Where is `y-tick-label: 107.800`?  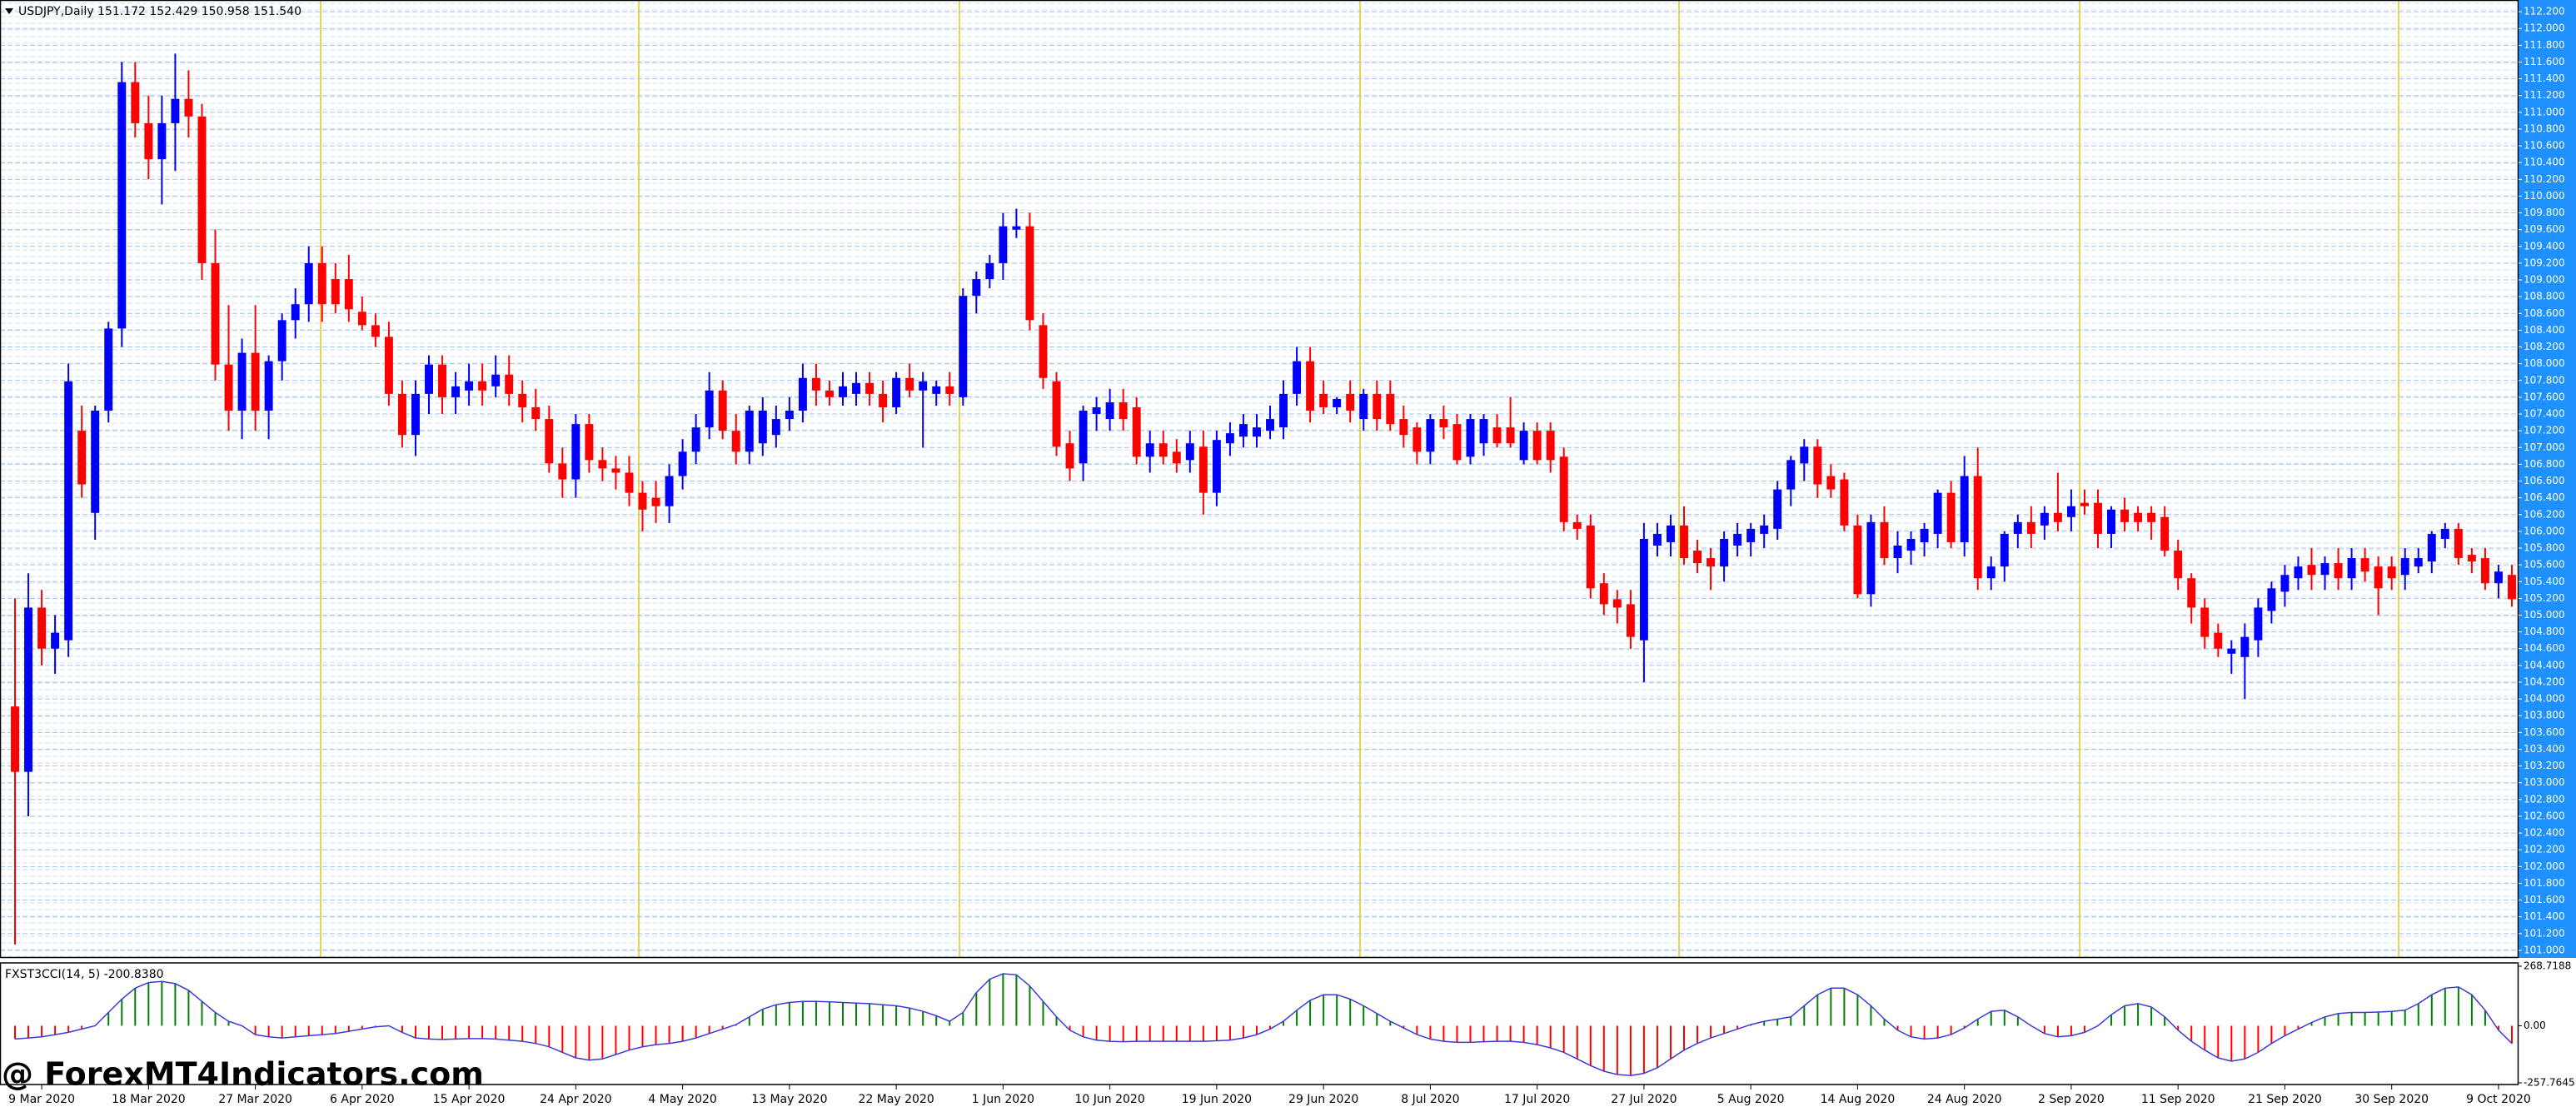 y-tick-label: 107.800 is located at coordinates (2544, 380).